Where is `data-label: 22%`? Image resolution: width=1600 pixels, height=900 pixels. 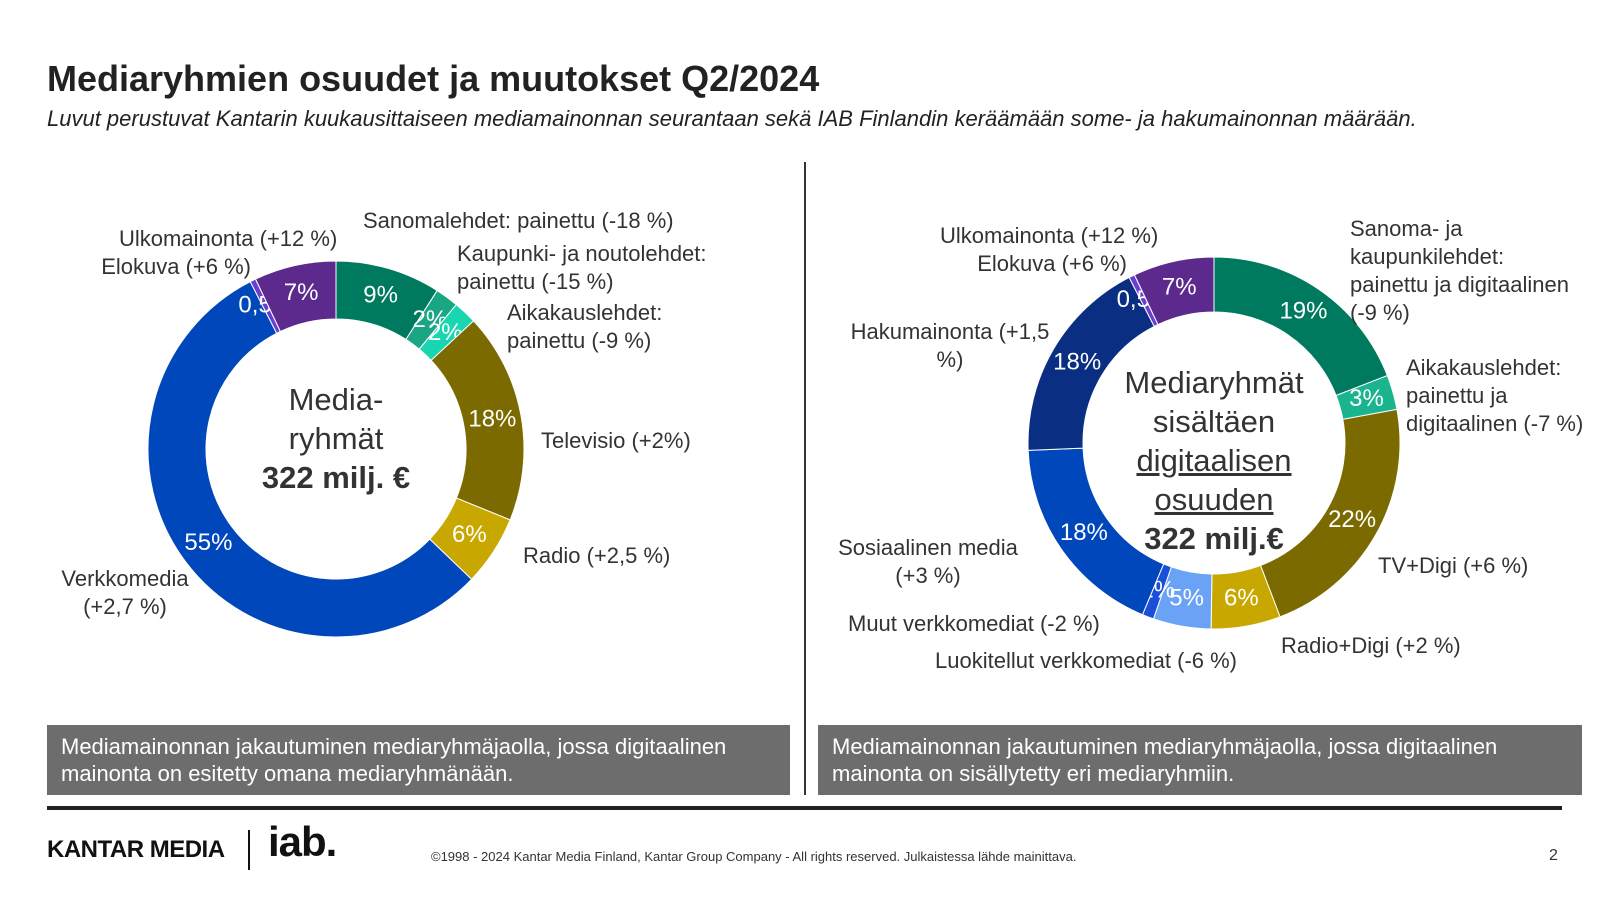
data-label: 22% is located at coordinates (1352, 519).